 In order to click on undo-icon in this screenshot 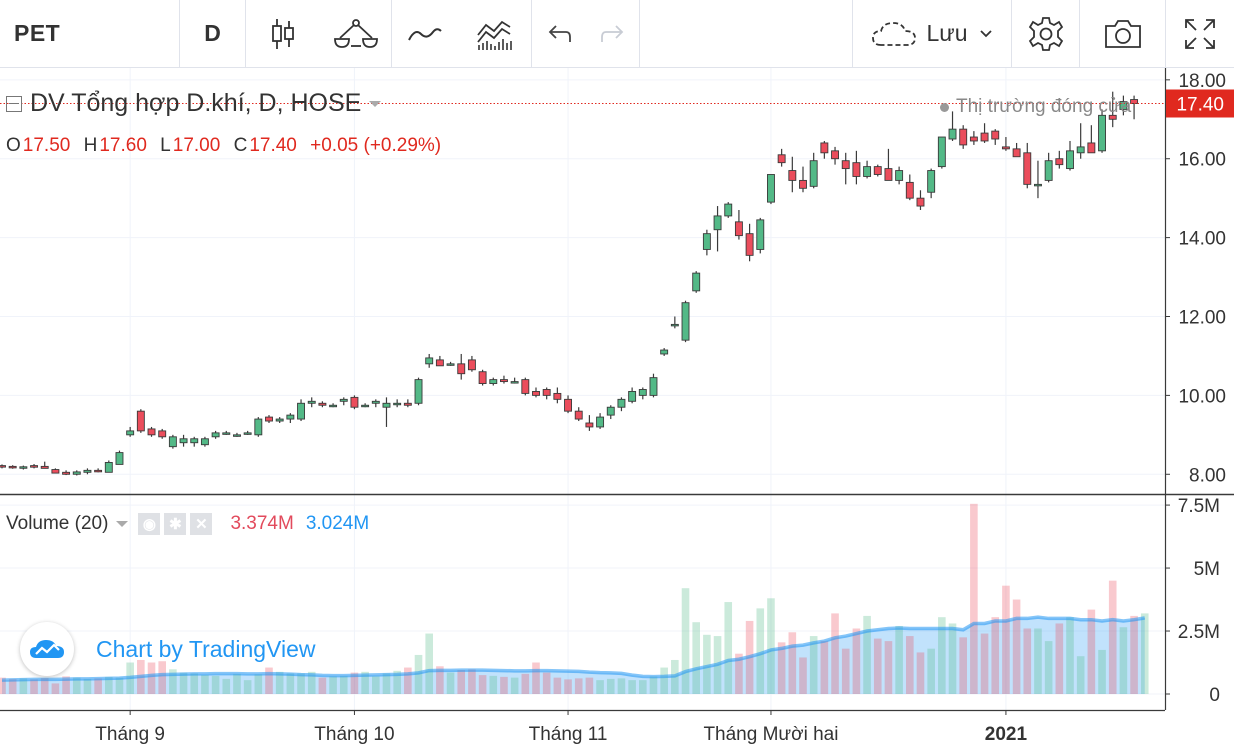, I will do `click(559, 33)`.